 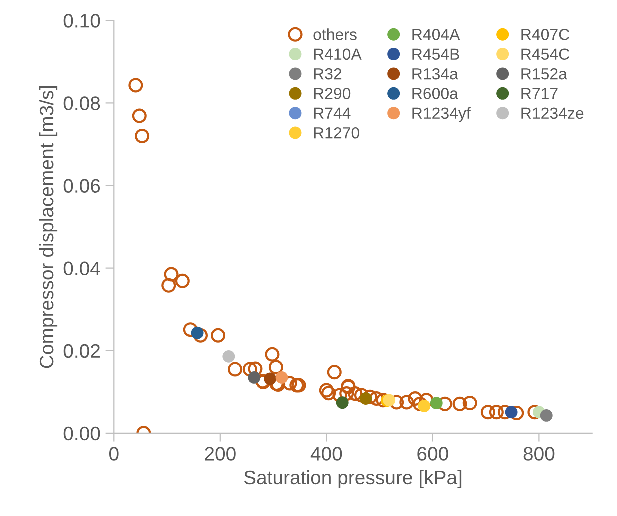 What do you see at coordinates (82, 433) in the screenshot?
I see `y-tick-label: 0.00` at bounding box center [82, 433].